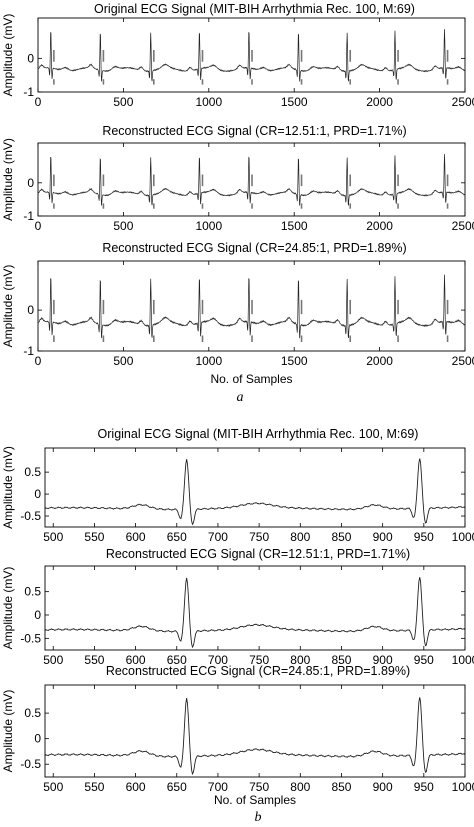  I want to click on caption-b: b, so click(258, 817).